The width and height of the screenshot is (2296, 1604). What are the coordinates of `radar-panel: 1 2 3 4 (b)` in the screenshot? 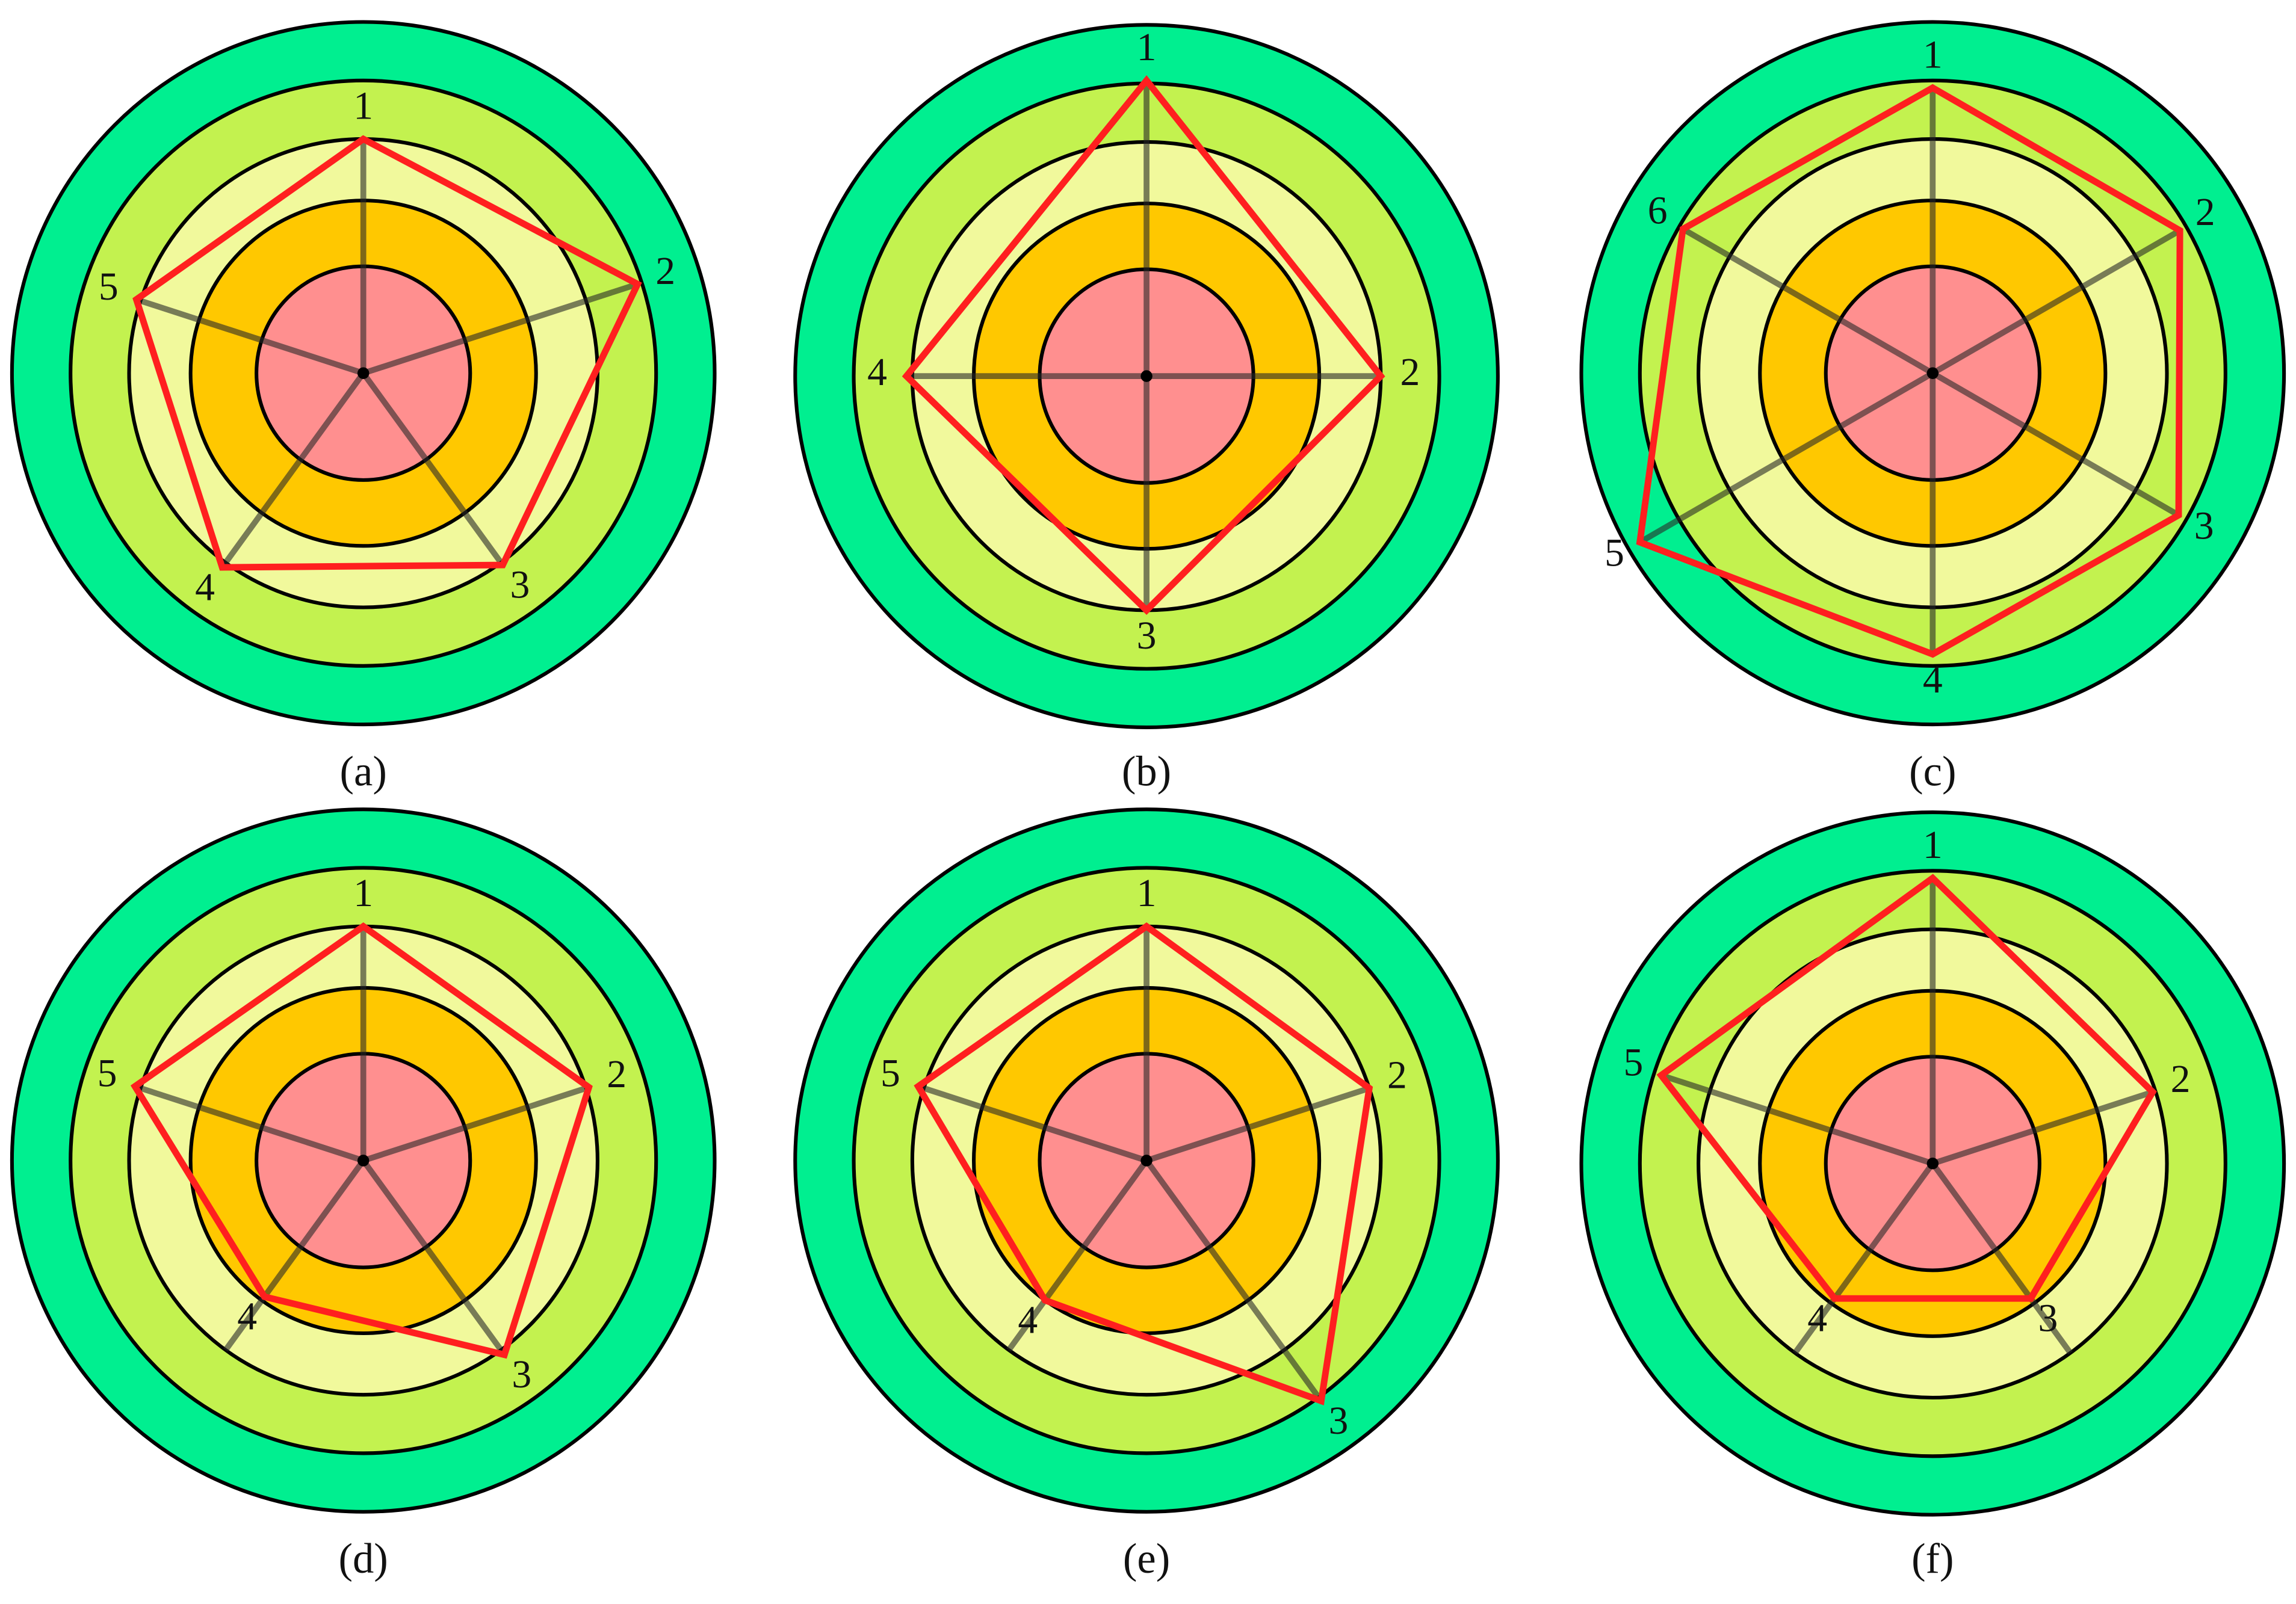 It's located at (1146, 409).